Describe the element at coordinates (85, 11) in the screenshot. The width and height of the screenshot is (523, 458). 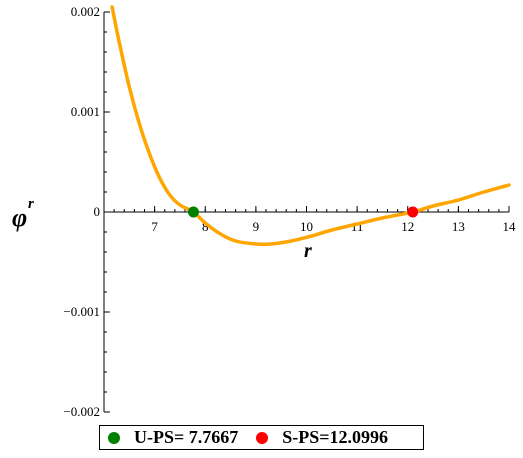
I see `y-tick-label: 0.002` at that location.